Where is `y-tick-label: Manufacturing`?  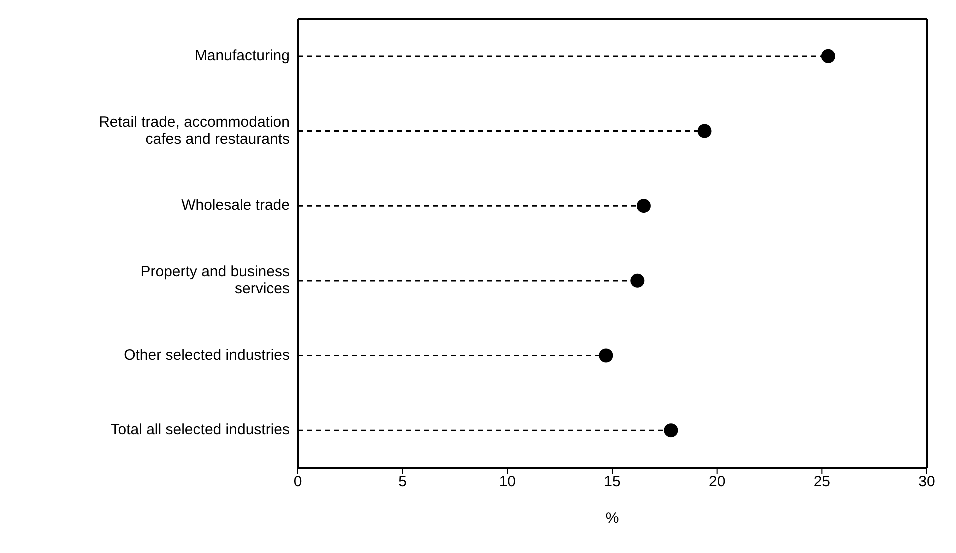
y-tick-label: Manufacturing is located at coordinates (242, 55).